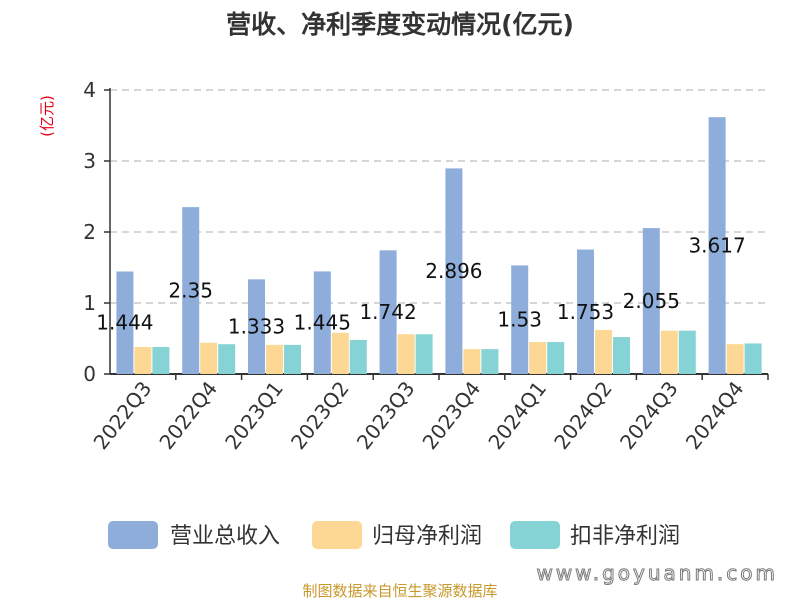 This screenshot has width=800, height=600. What do you see at coordinates (452, 415) in the screenshot?
I see `x-tick-label: 2023Q4` at bounding box center [452, 415].